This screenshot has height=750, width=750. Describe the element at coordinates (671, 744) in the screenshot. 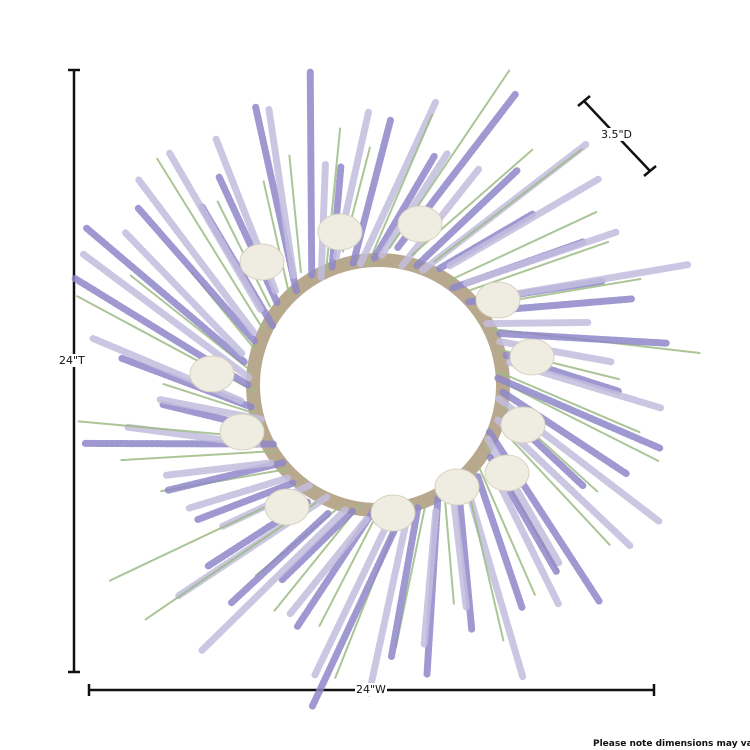

I see `dimensions-note: Please note dimensions may vary` at that location.